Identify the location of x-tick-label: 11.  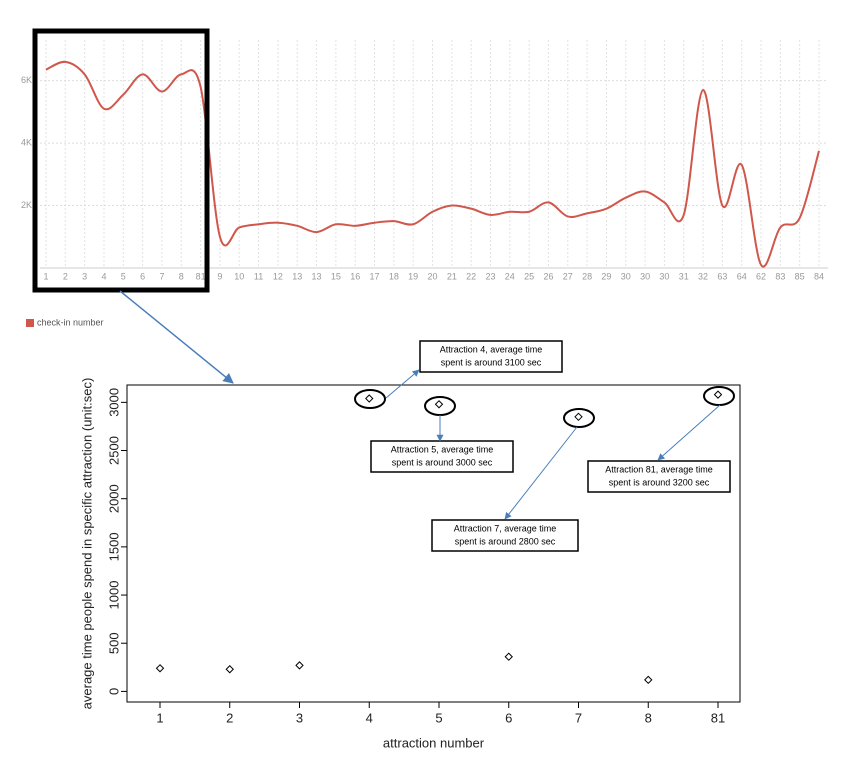
(258, 276).